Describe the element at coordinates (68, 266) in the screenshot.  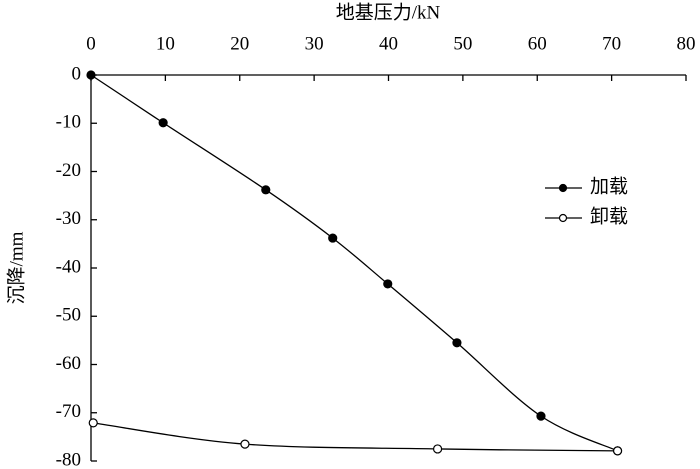
I see `y-tick-label: -40` at that location.